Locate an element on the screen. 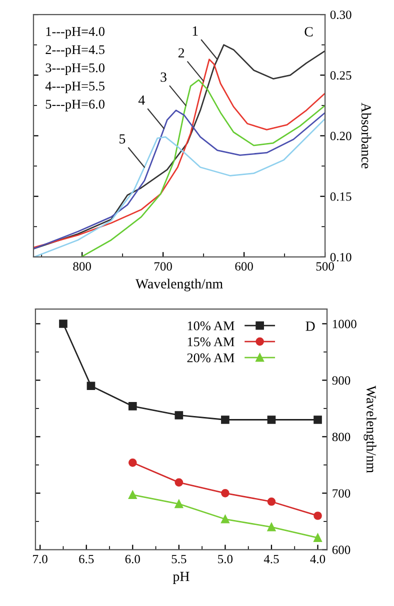  annotation: 5---pH=6.0 is located at coordinates (75, 106).